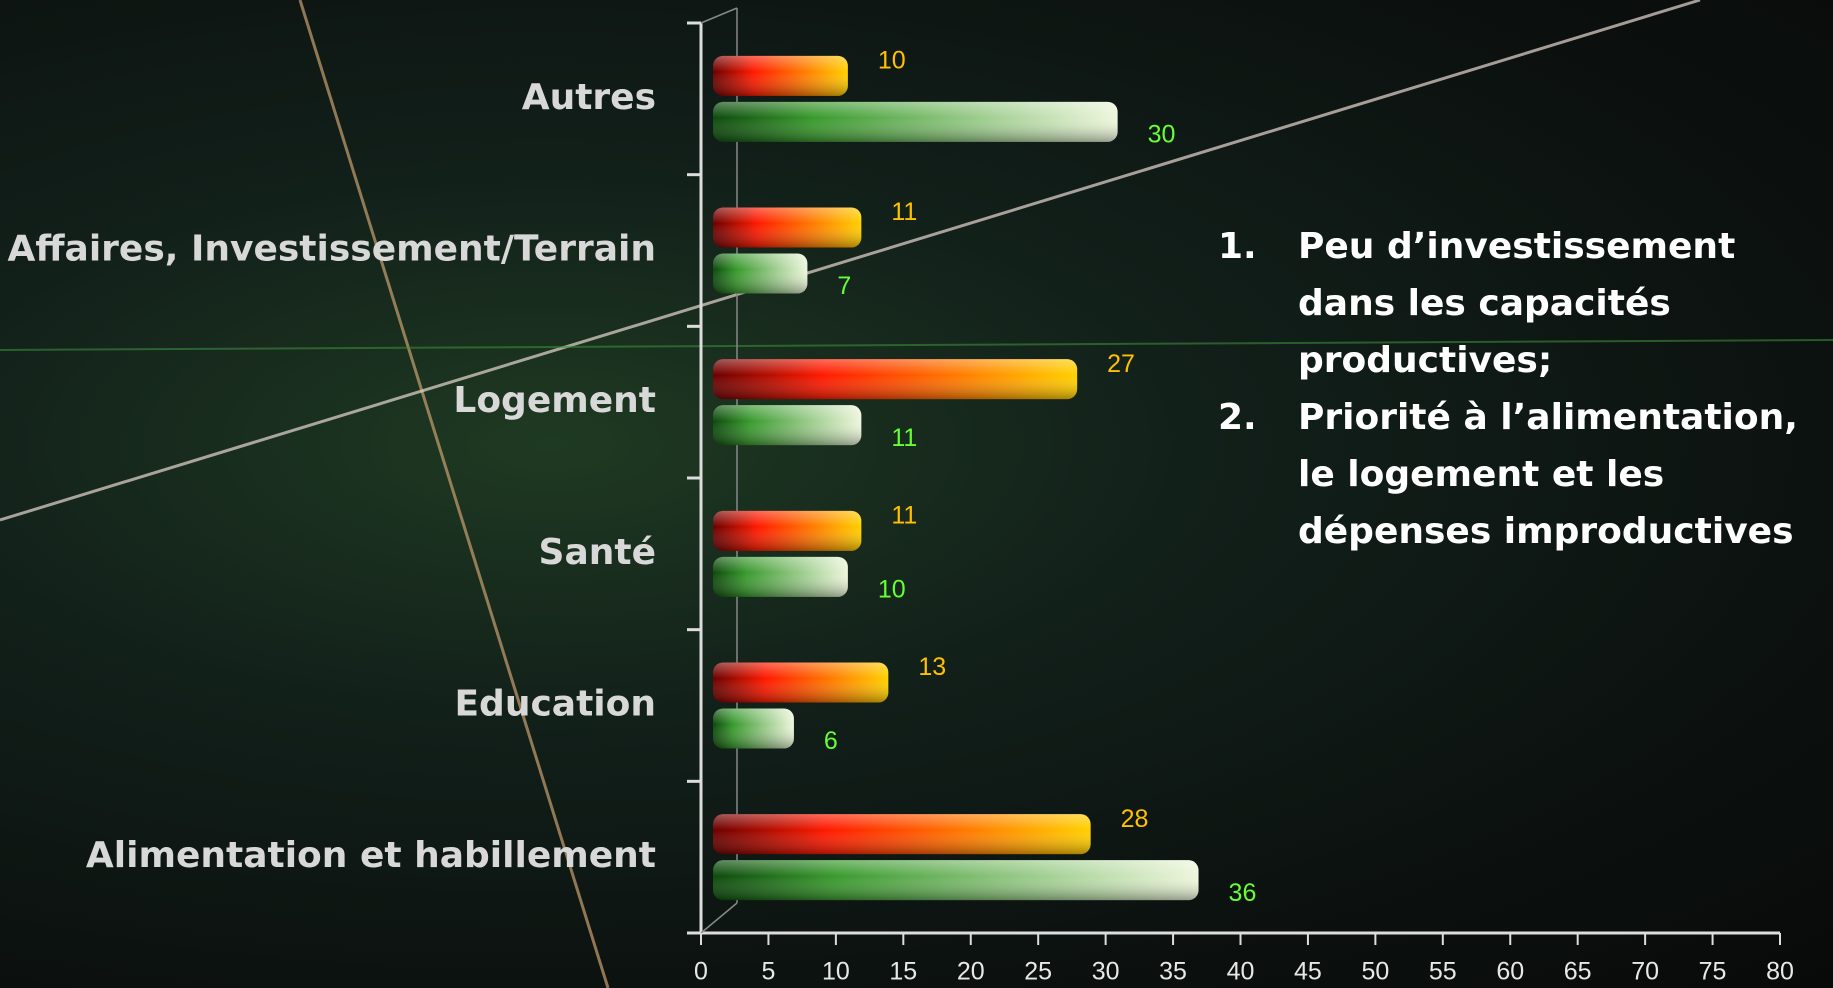 The image size is (1833, 988). I want to click on x-tick-label: 60, so click(1510, 972).